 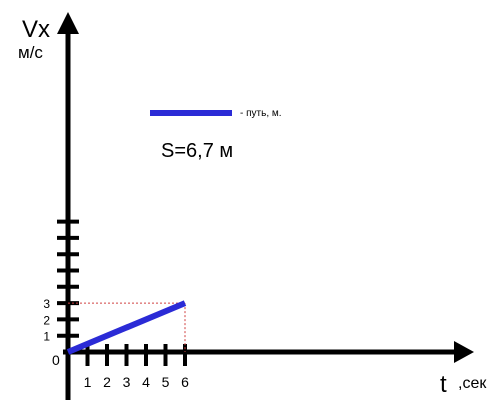 What do you see at coordinates (36, 29) in the screenshot?
I see `y-axis-label: Vx` at bounding box center [36, 29].